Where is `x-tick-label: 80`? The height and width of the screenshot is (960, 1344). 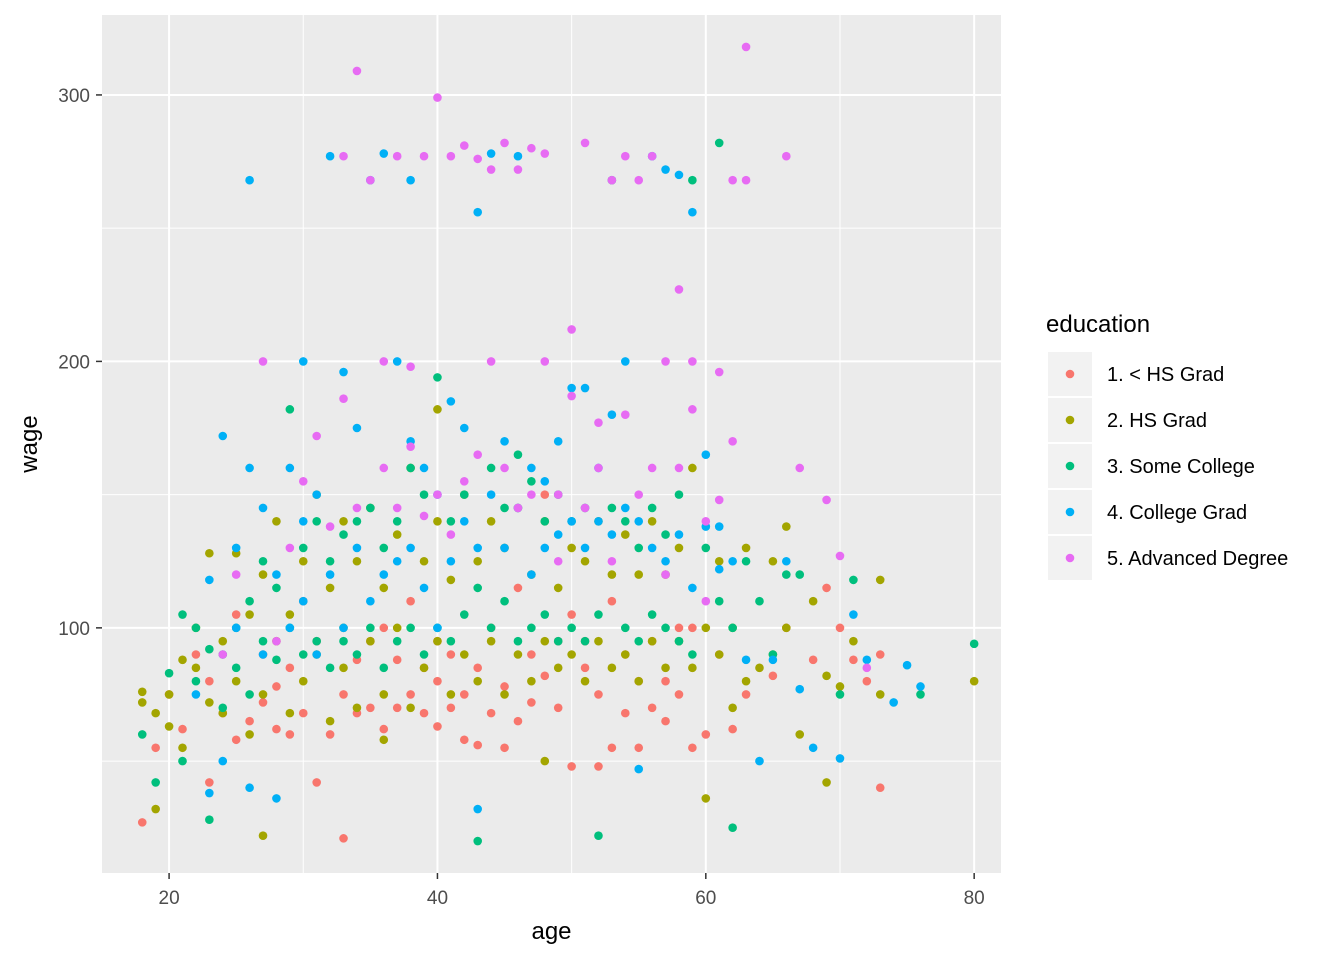
x-tick-label: 80 is located at coordinates (974, 898).